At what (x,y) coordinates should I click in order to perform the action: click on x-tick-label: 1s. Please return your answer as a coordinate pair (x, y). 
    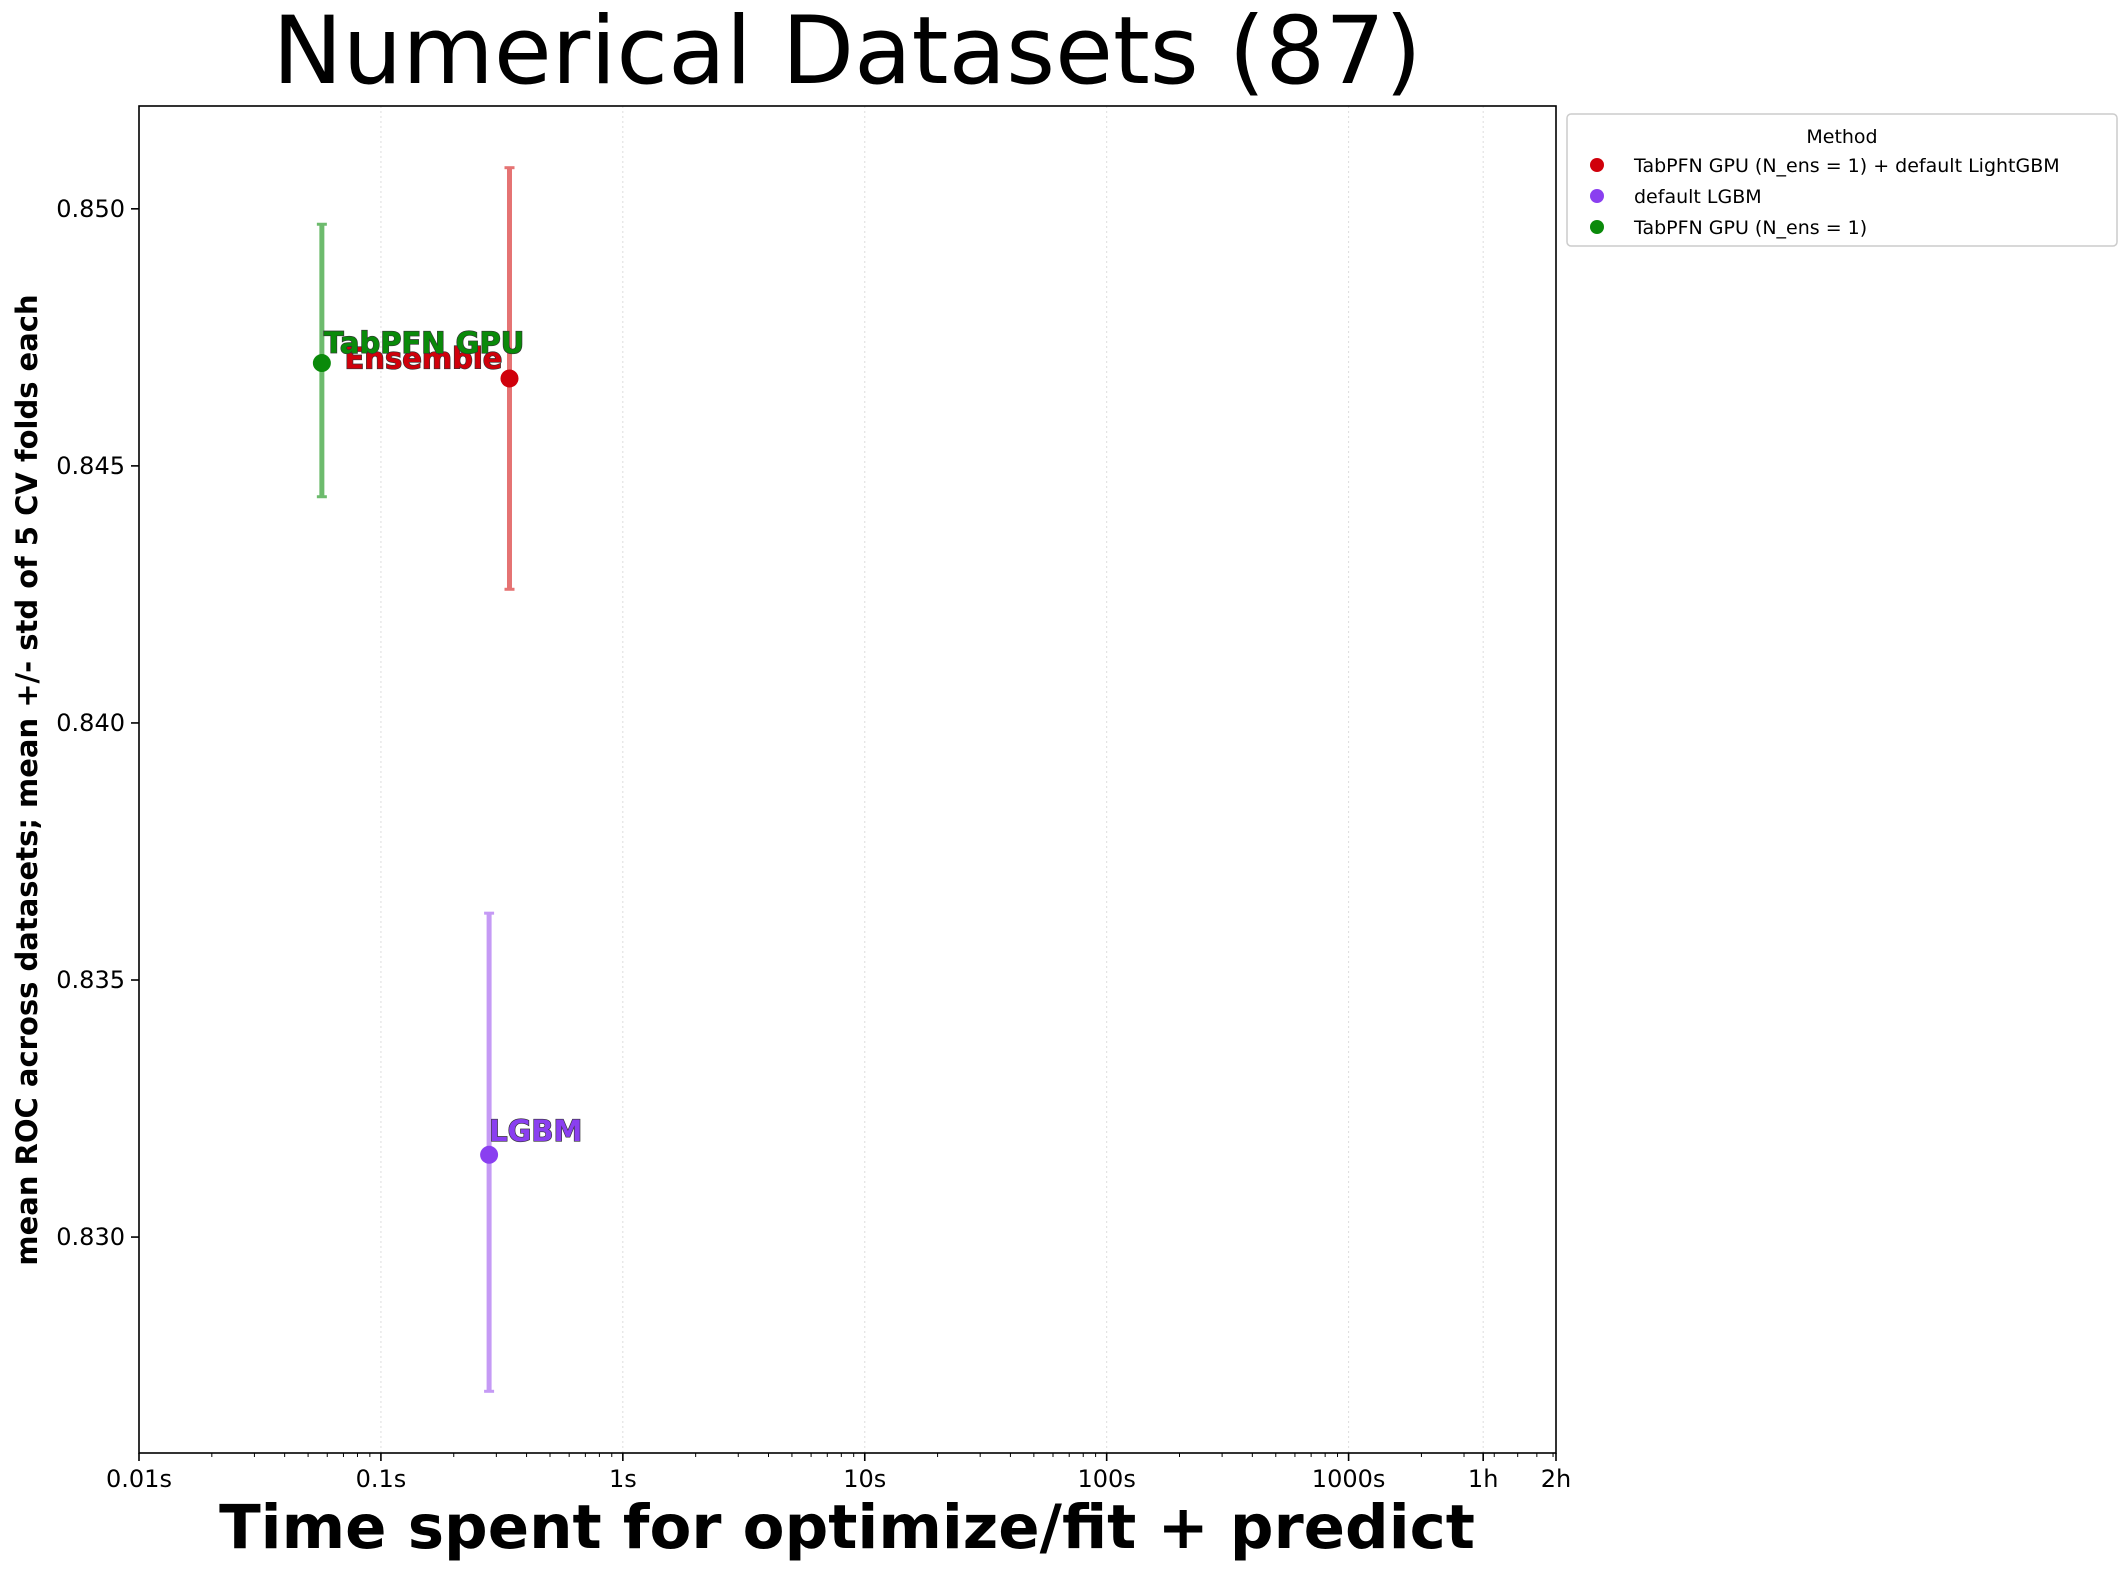
    Looking at the image, I should click on (623, 1479).